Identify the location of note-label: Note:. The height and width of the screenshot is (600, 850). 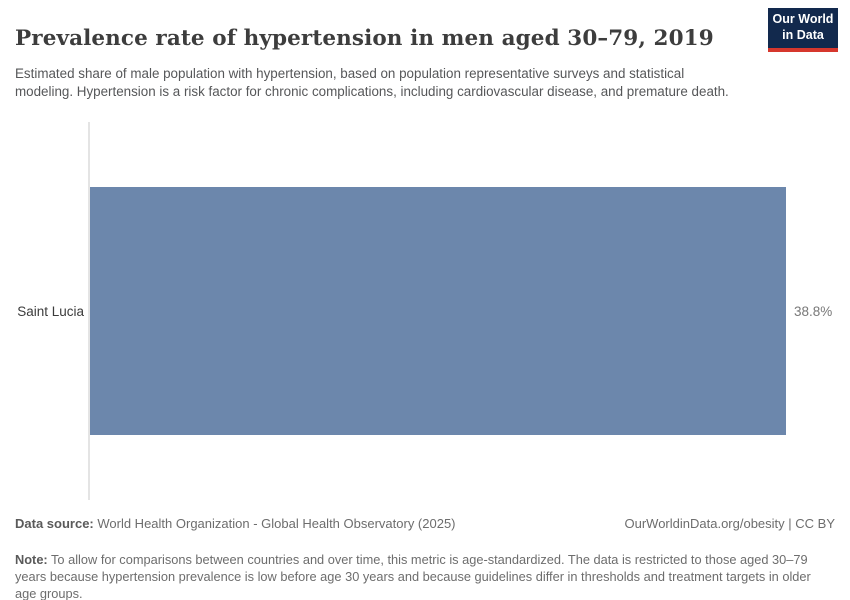
(31, 559).